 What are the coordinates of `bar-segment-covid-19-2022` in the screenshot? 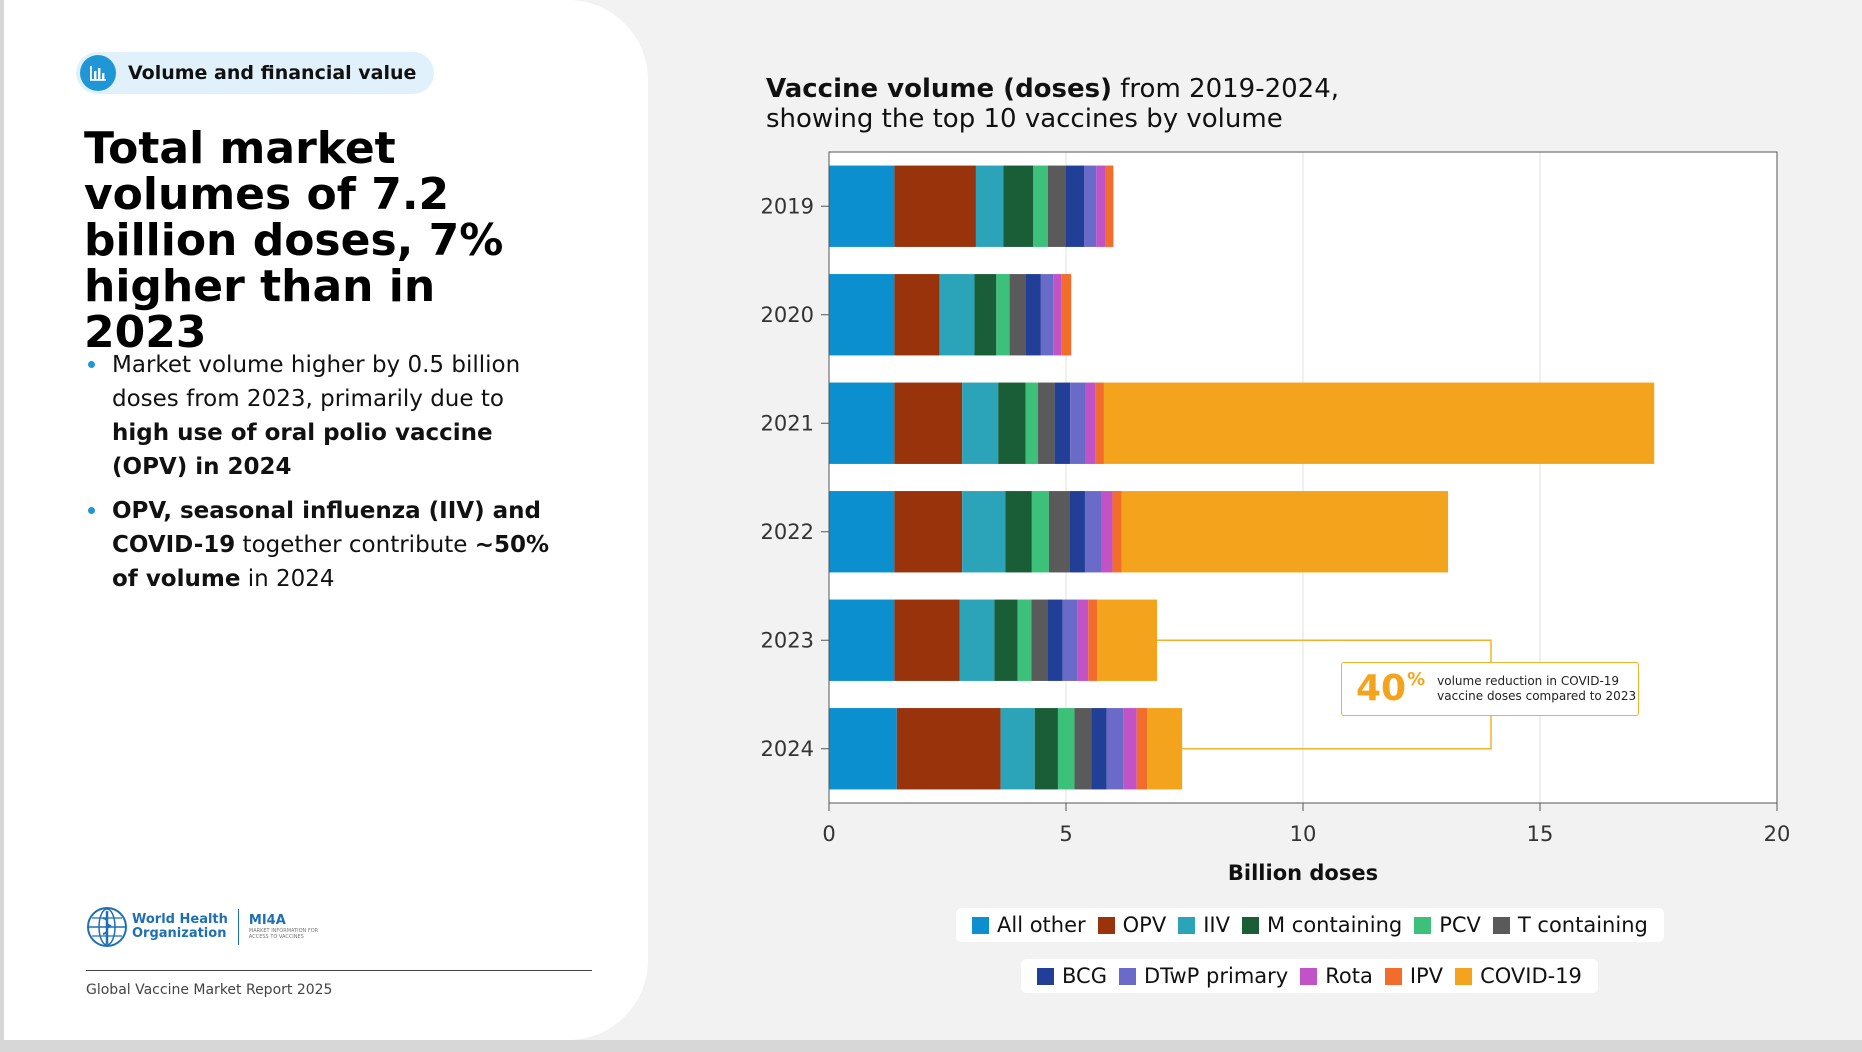 It's located at (1285, 532).